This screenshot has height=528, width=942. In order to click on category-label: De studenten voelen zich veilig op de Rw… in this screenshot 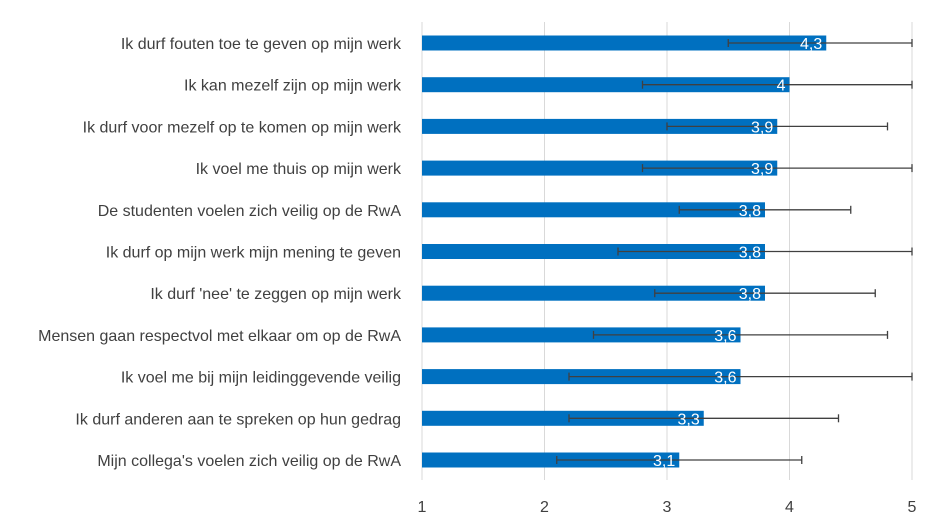, I will do `click(250, 211)`.